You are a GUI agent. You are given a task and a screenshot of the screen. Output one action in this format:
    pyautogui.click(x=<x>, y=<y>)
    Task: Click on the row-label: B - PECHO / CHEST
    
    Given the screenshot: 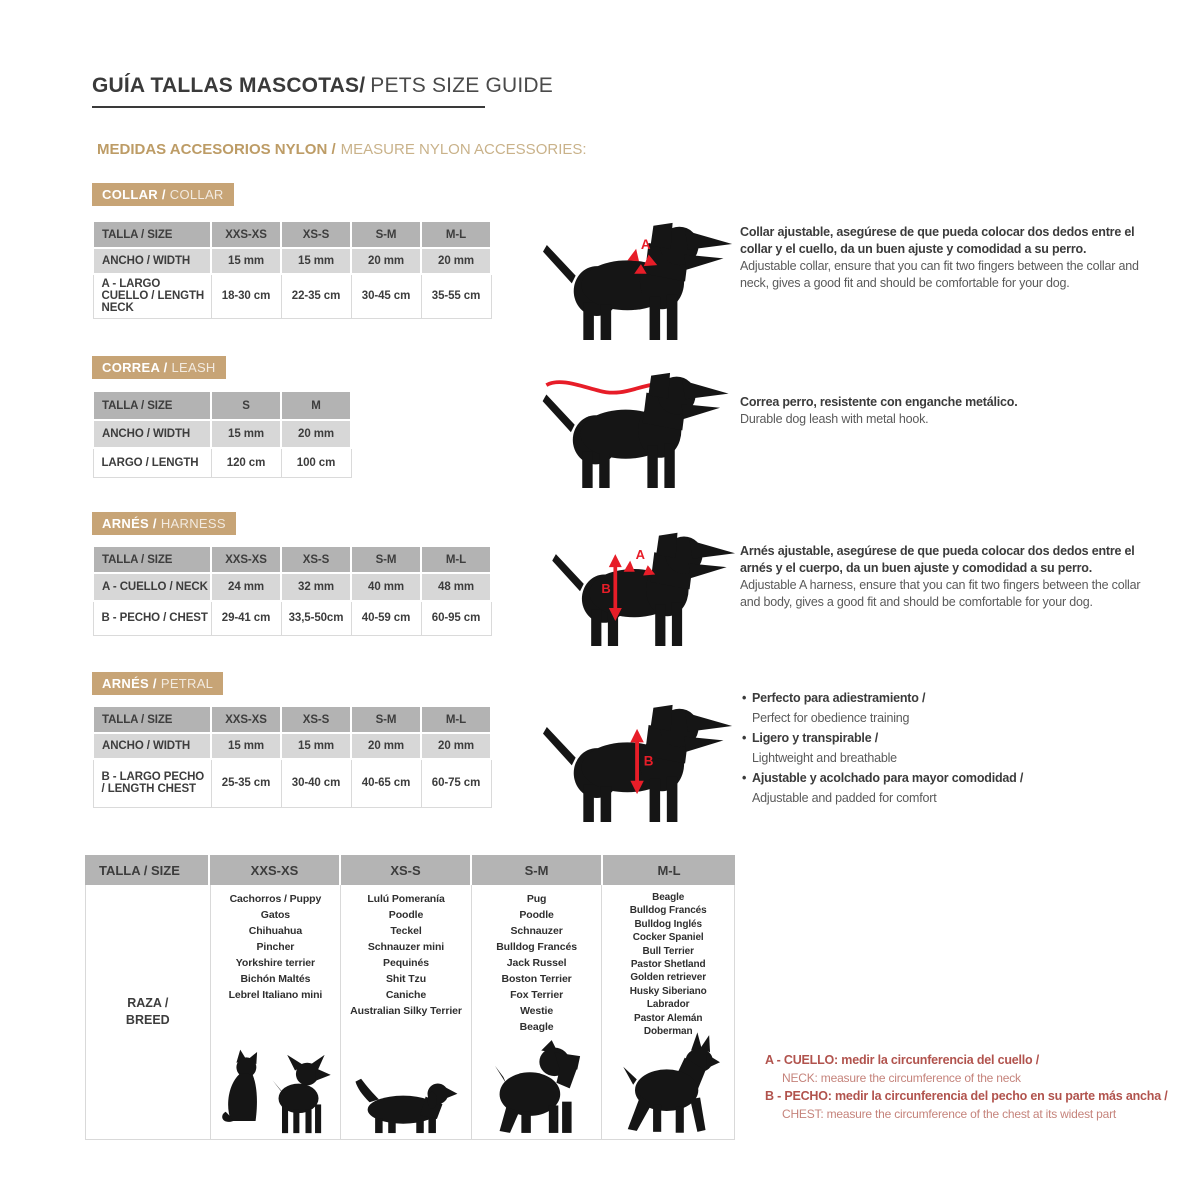 What is the action you would take?
    pyautogui.click(x=152, y=618)
    